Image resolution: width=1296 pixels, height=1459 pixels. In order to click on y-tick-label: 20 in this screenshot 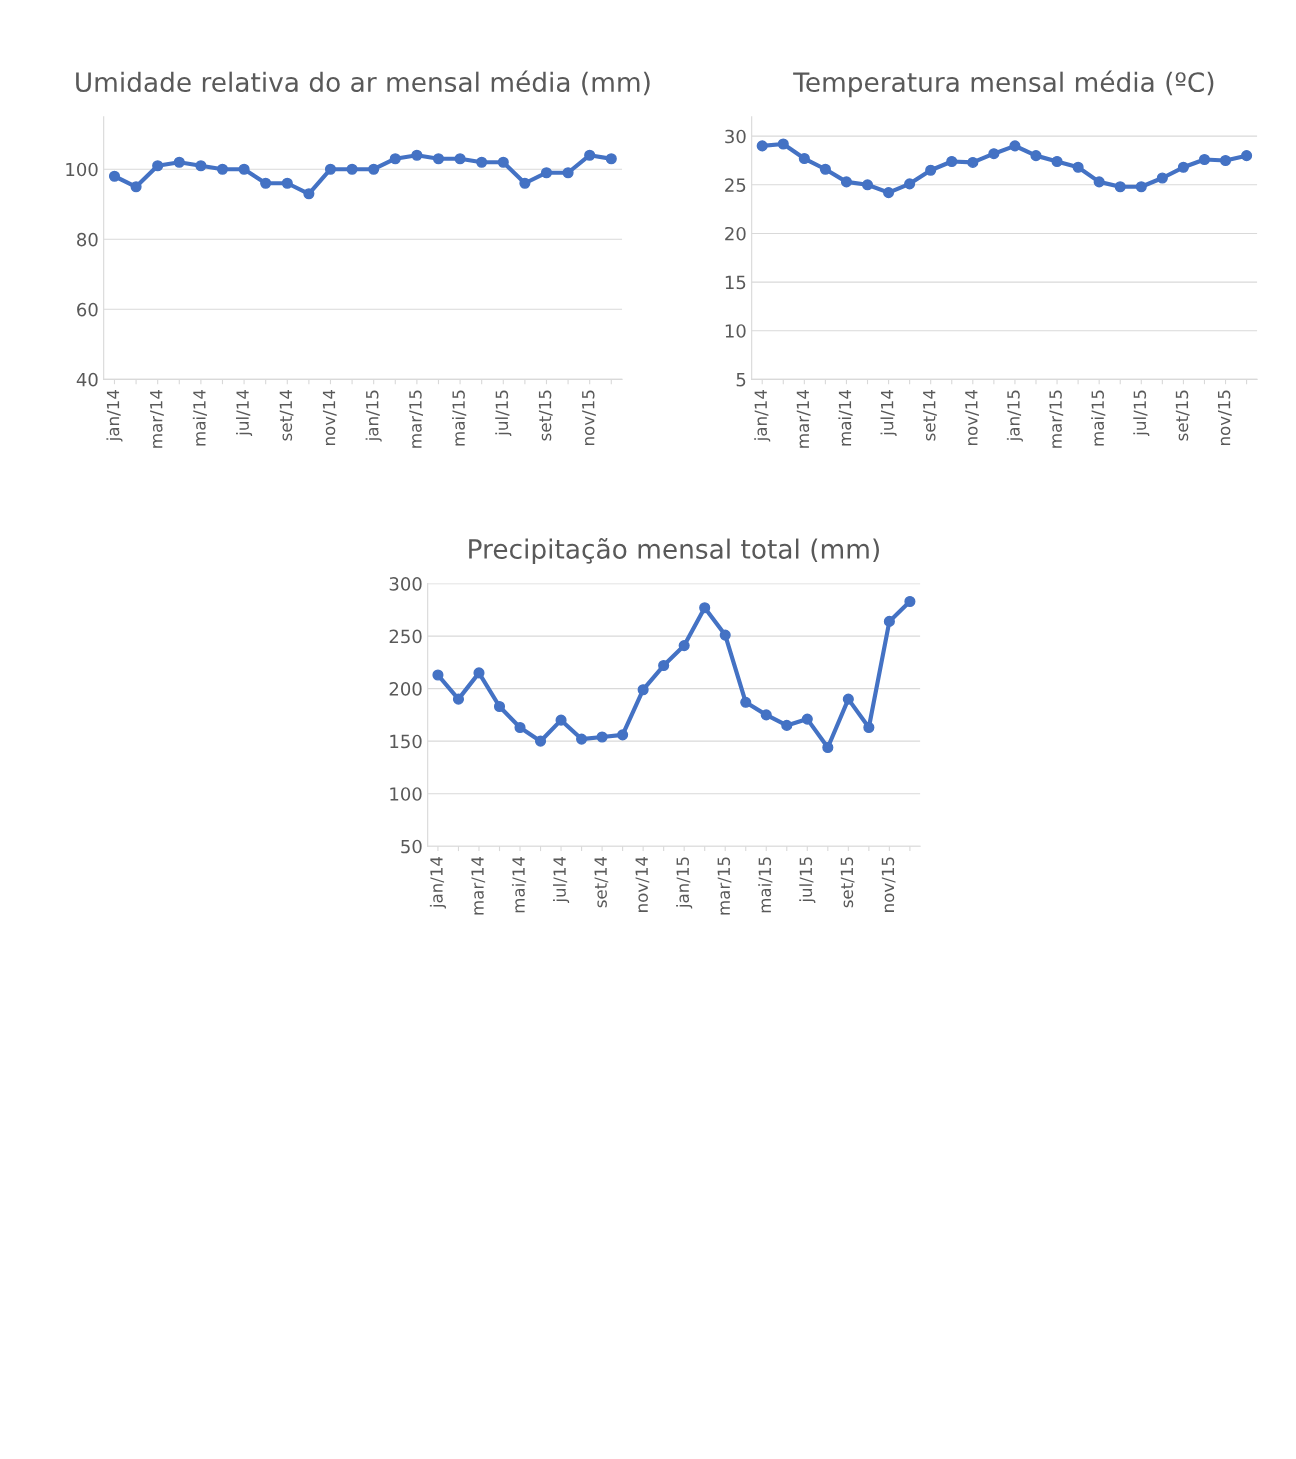, I will do `click(735, 233)`.